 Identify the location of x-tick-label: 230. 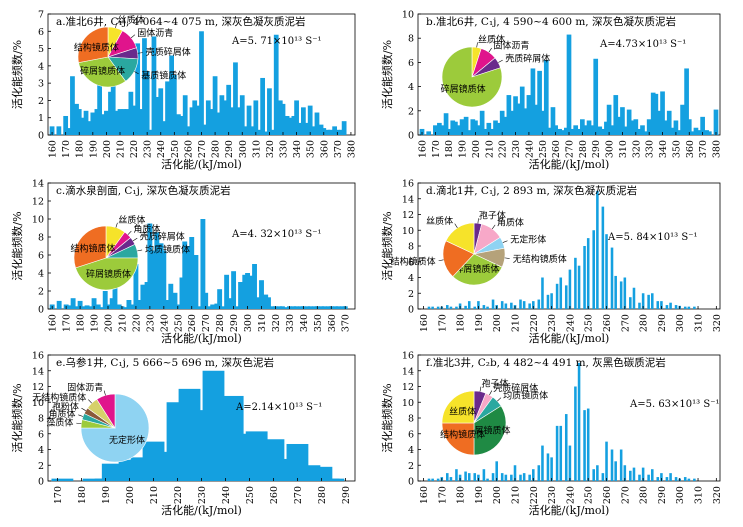
(150, 323).